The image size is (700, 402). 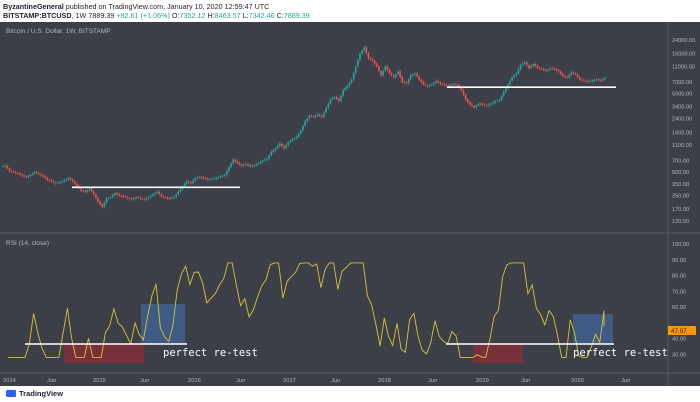 I want to click on rsi-current-value: 47.97, so click(x=679, y=331).